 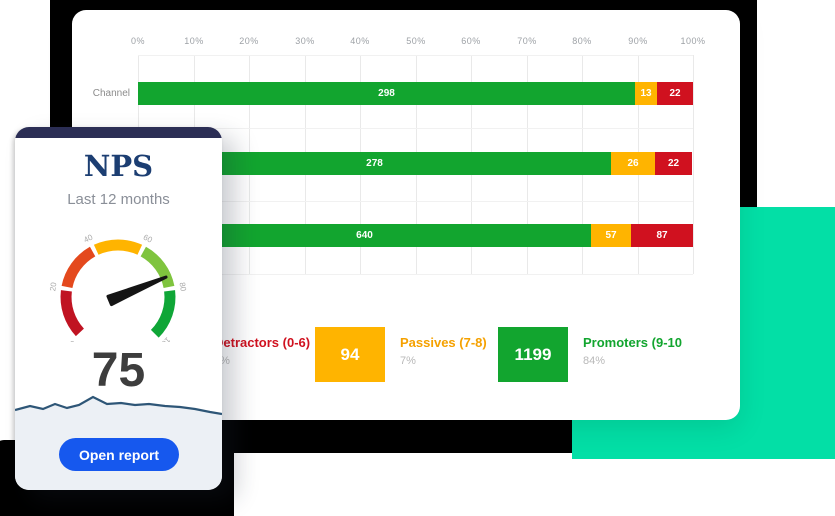 What do you see at coordinates (374, 163) in the screenshot?
I see `bar-segment-promoters: 278` at bounding box center [374, 163].